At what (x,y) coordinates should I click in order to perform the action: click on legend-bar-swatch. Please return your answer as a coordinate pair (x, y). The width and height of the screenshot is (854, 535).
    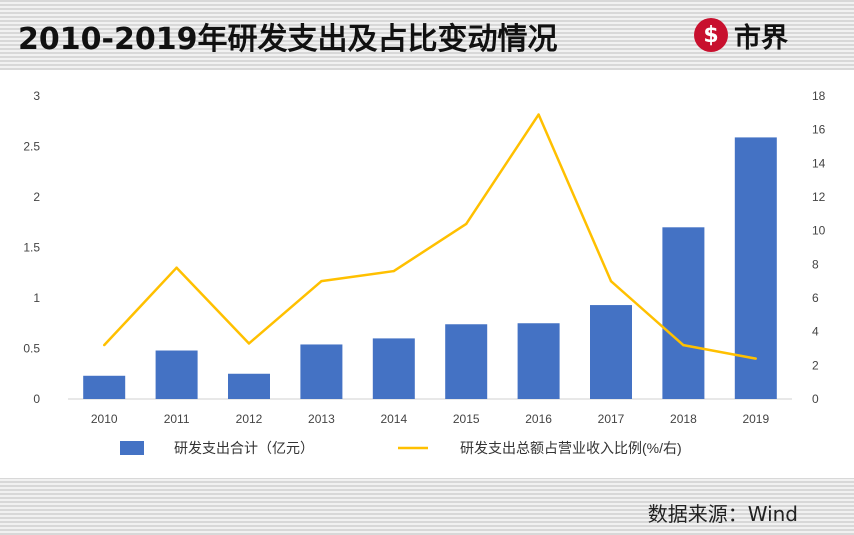
    Looking at the image, I should click on (132, 448).